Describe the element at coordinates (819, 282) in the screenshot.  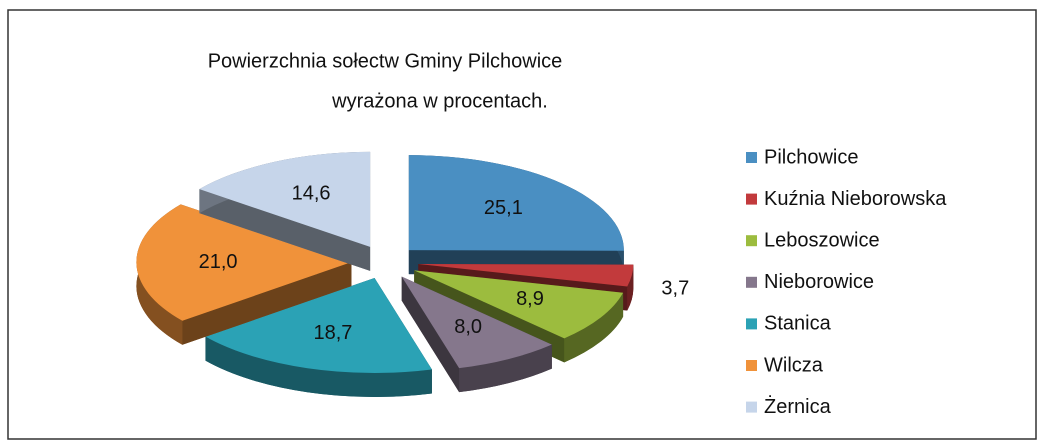
I see `legend-label: Nieborowice` at that location.